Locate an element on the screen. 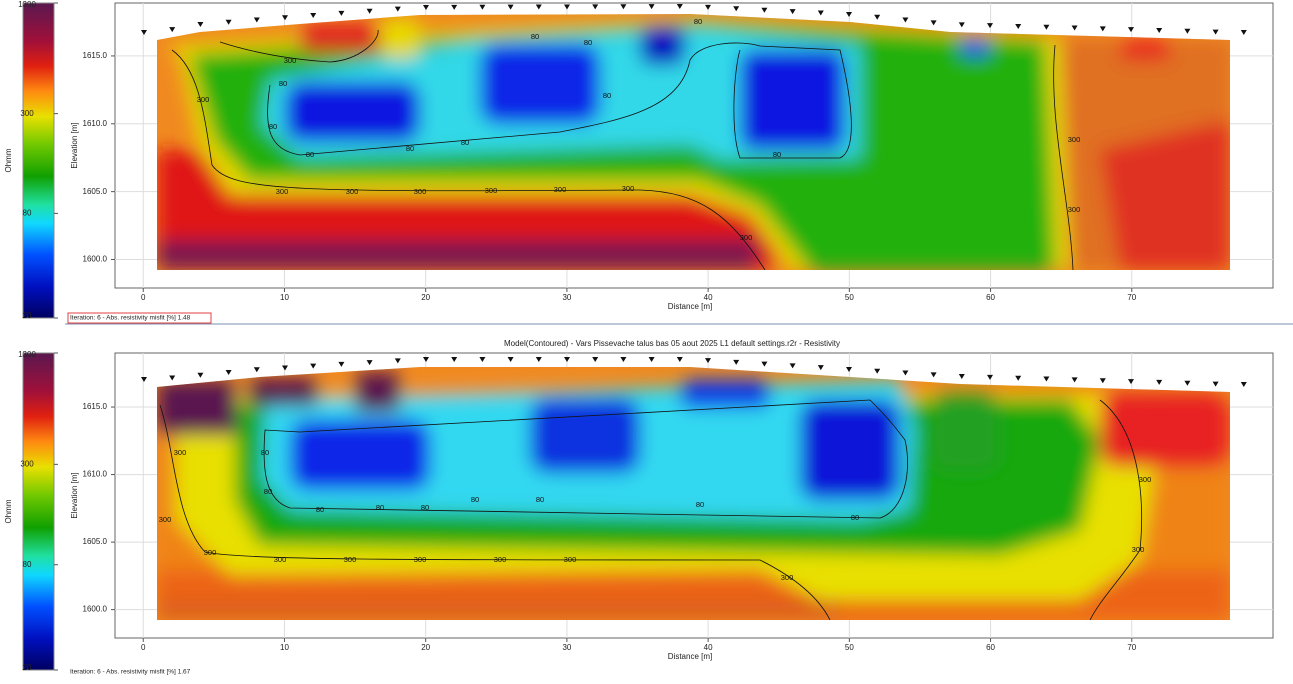 The height and width of the screenshot is (684, 1293). colorbar-tick-label: 300 is located at coordinates (27, 113).